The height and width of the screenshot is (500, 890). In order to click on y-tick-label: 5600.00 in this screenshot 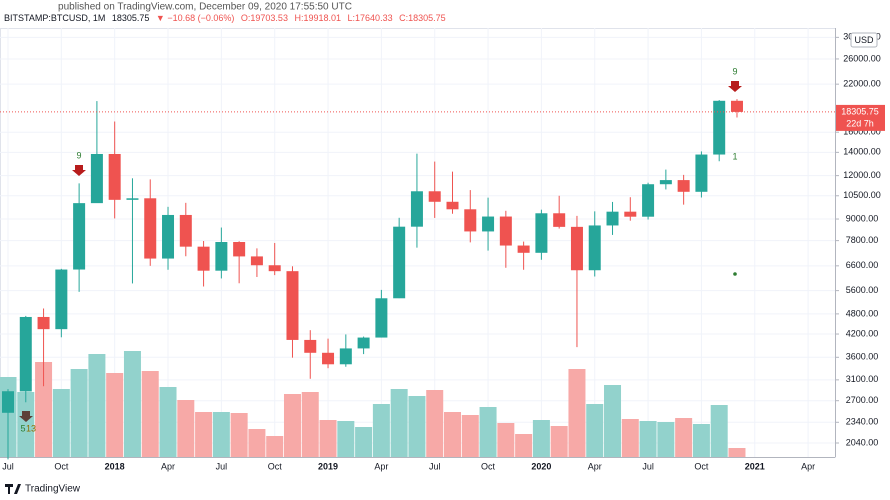, I will do `click(862, 290)`.